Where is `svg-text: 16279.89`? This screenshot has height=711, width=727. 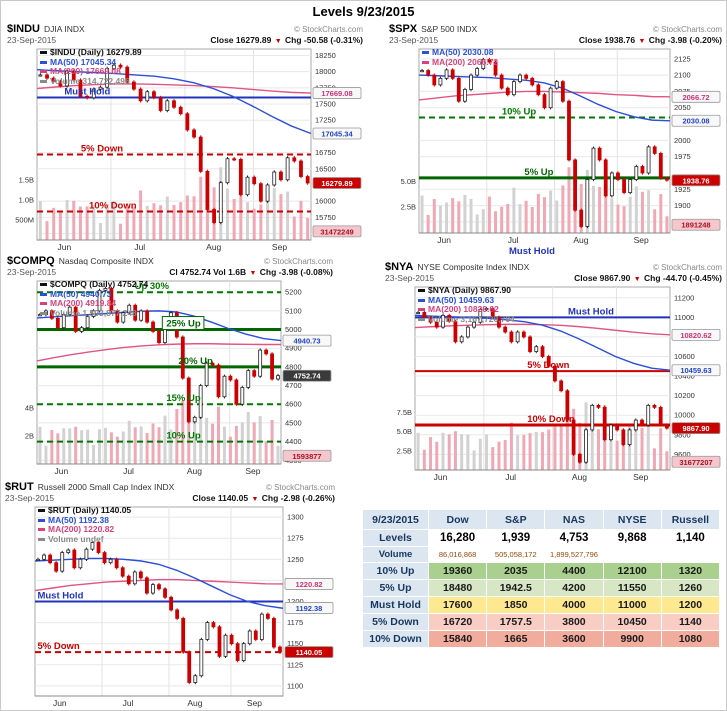
svg-text: 16279.89 is located at coordinates (336, 183).